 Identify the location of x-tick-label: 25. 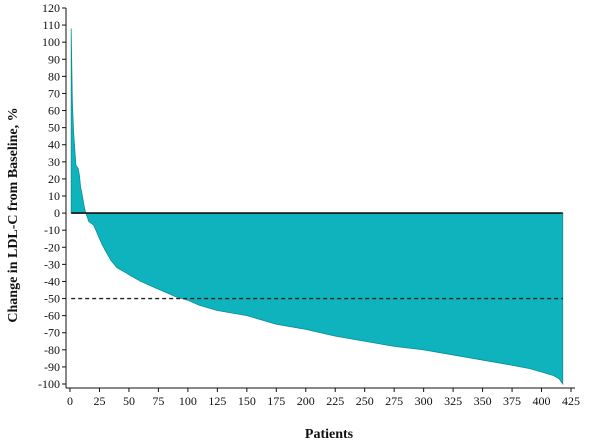
(99, 401).